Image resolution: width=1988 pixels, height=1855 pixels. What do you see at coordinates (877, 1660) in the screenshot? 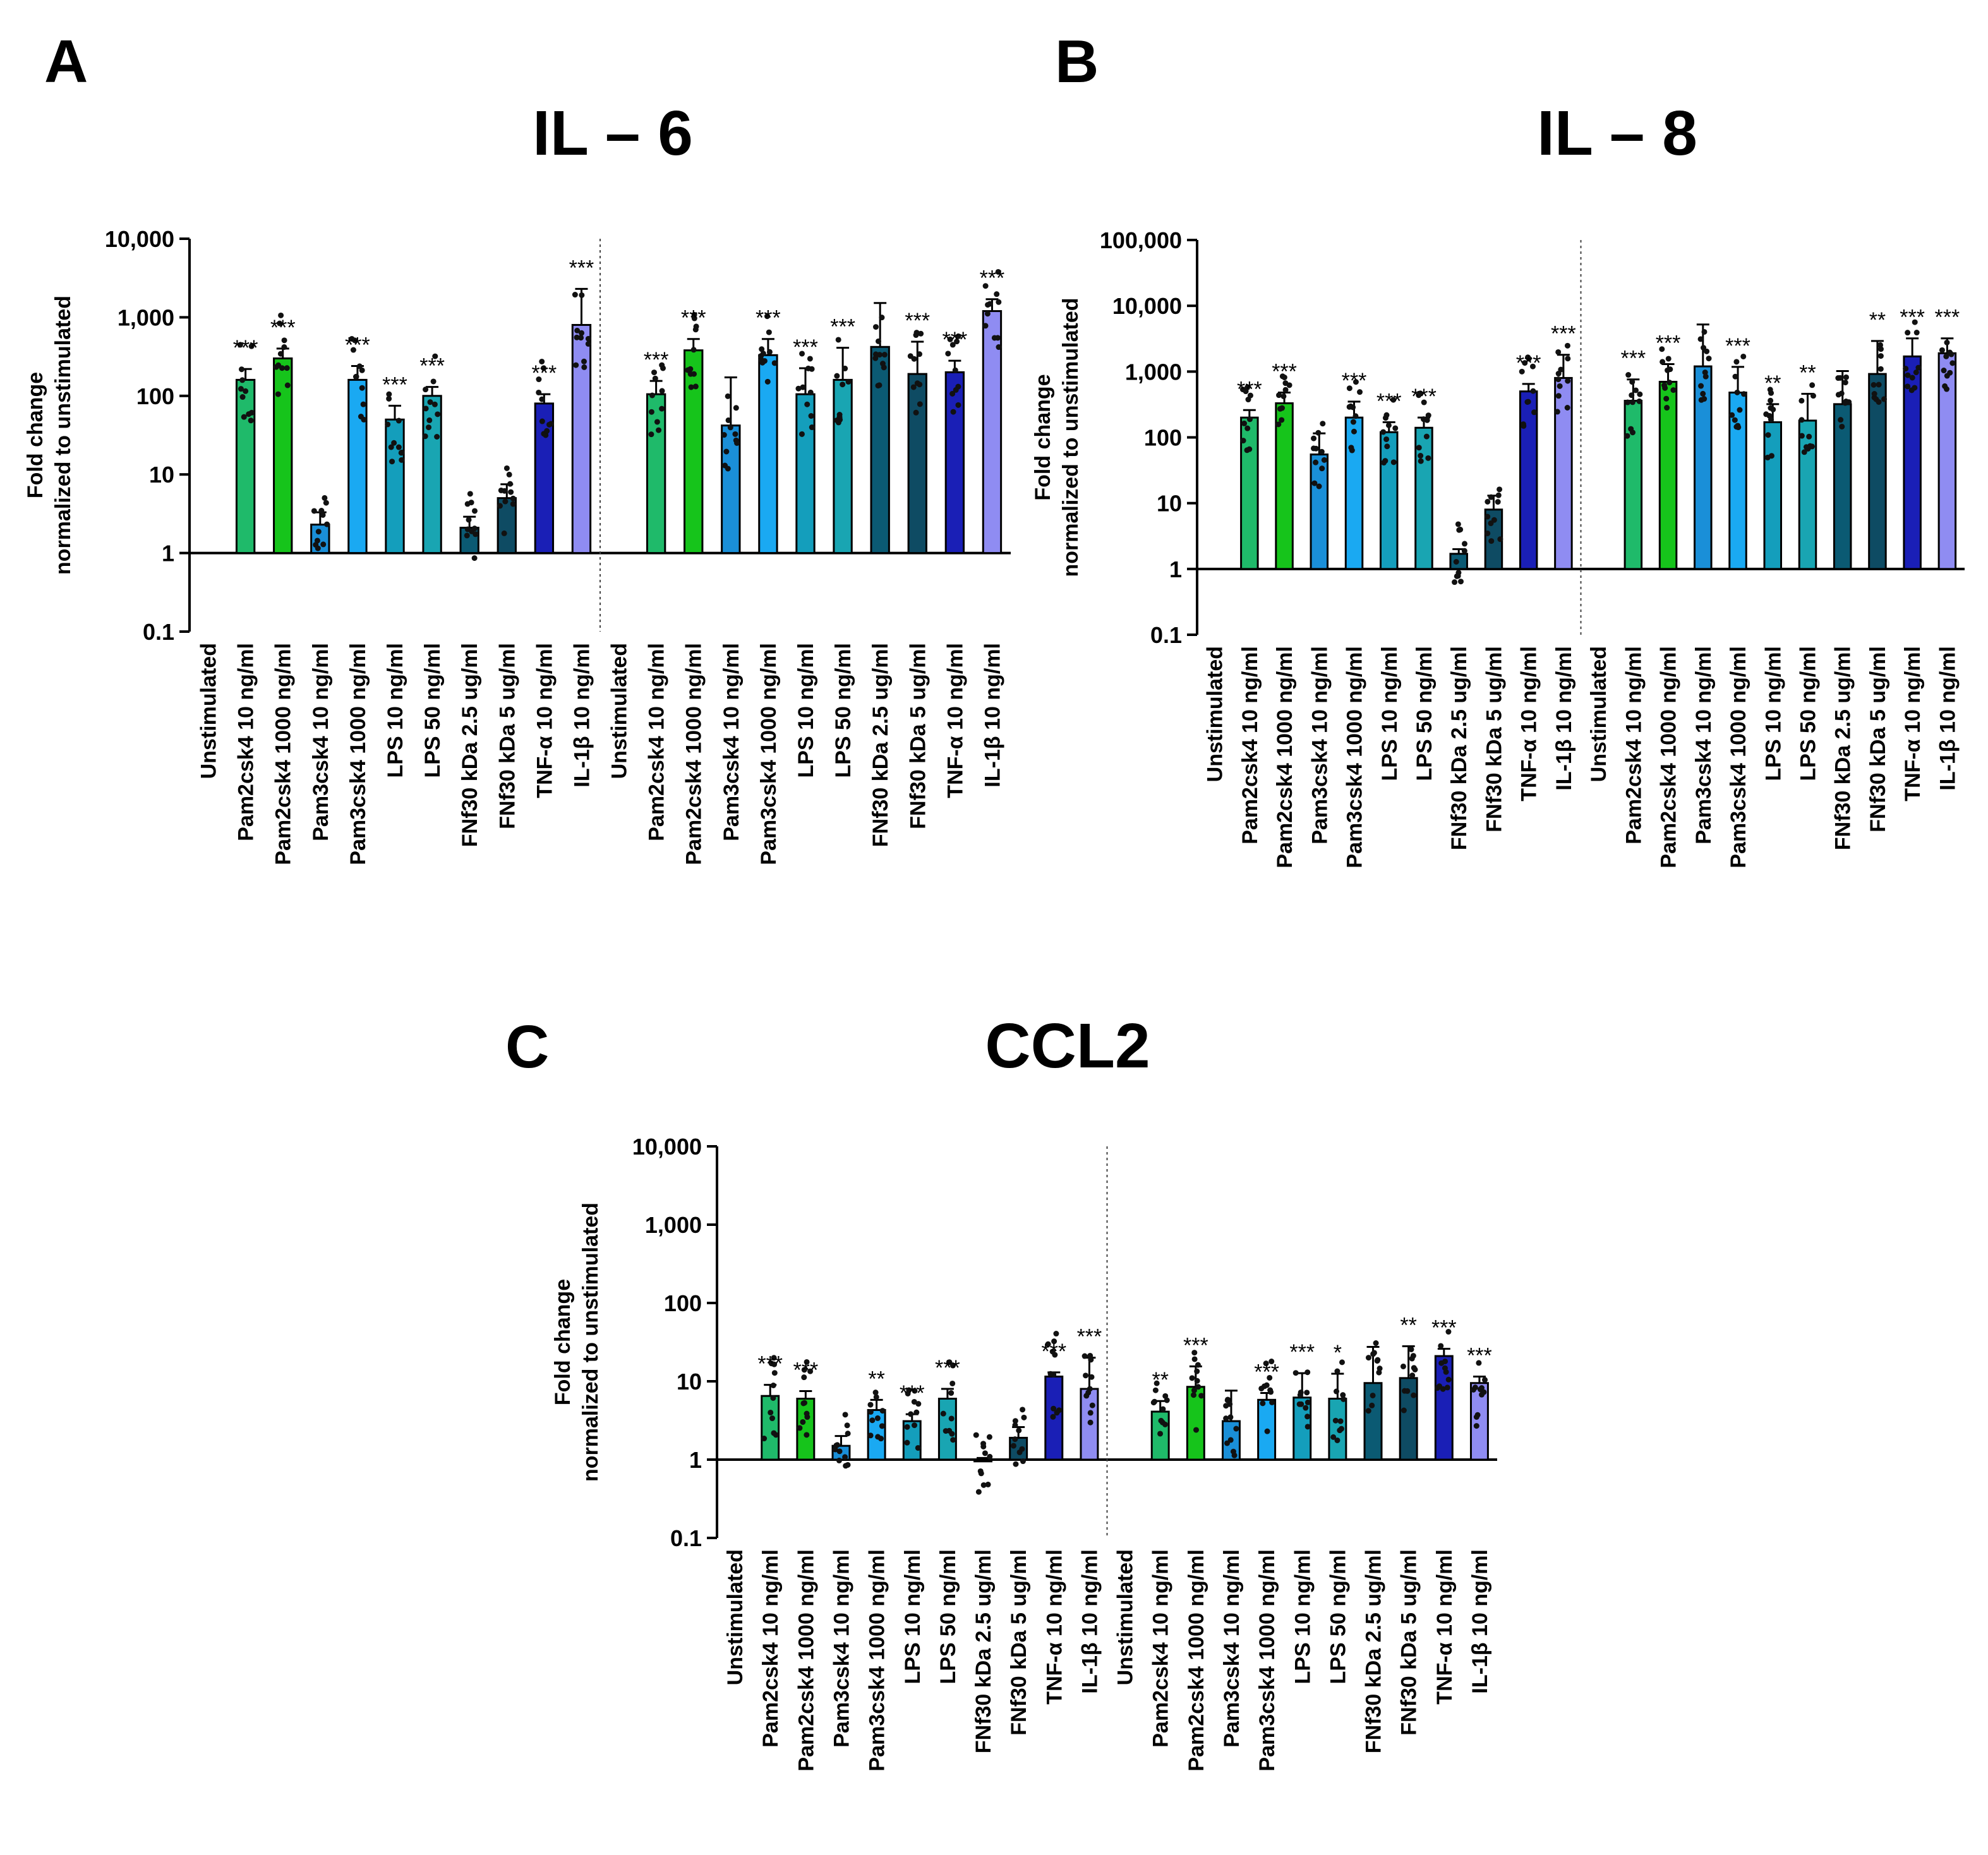
I see `x-tick-label: Pam3csk4 1000 ng/ml` at bounding box center [877, 1660].